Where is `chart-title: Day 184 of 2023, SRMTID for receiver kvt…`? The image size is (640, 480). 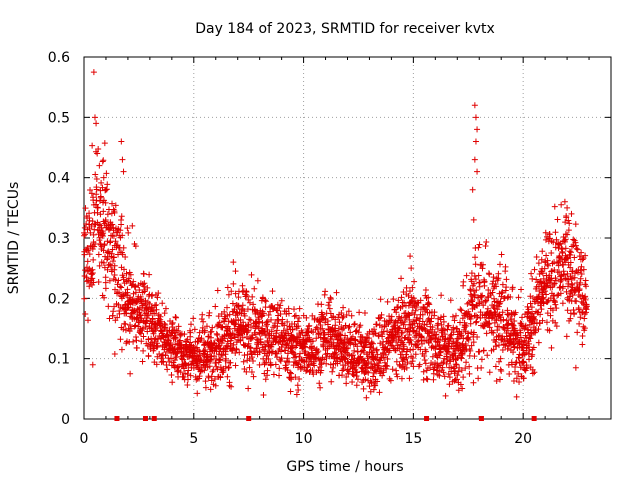 chart-title: Day 184 of 2023, SRMTID for receiver kvt… is located at coordinates (345, 29).